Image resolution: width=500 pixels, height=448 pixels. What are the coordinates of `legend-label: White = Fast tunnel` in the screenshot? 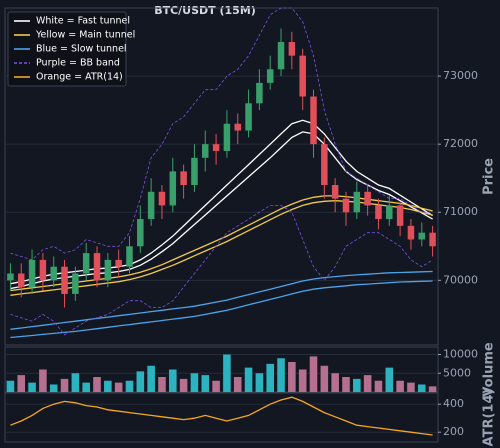 It's located at (83, 21).